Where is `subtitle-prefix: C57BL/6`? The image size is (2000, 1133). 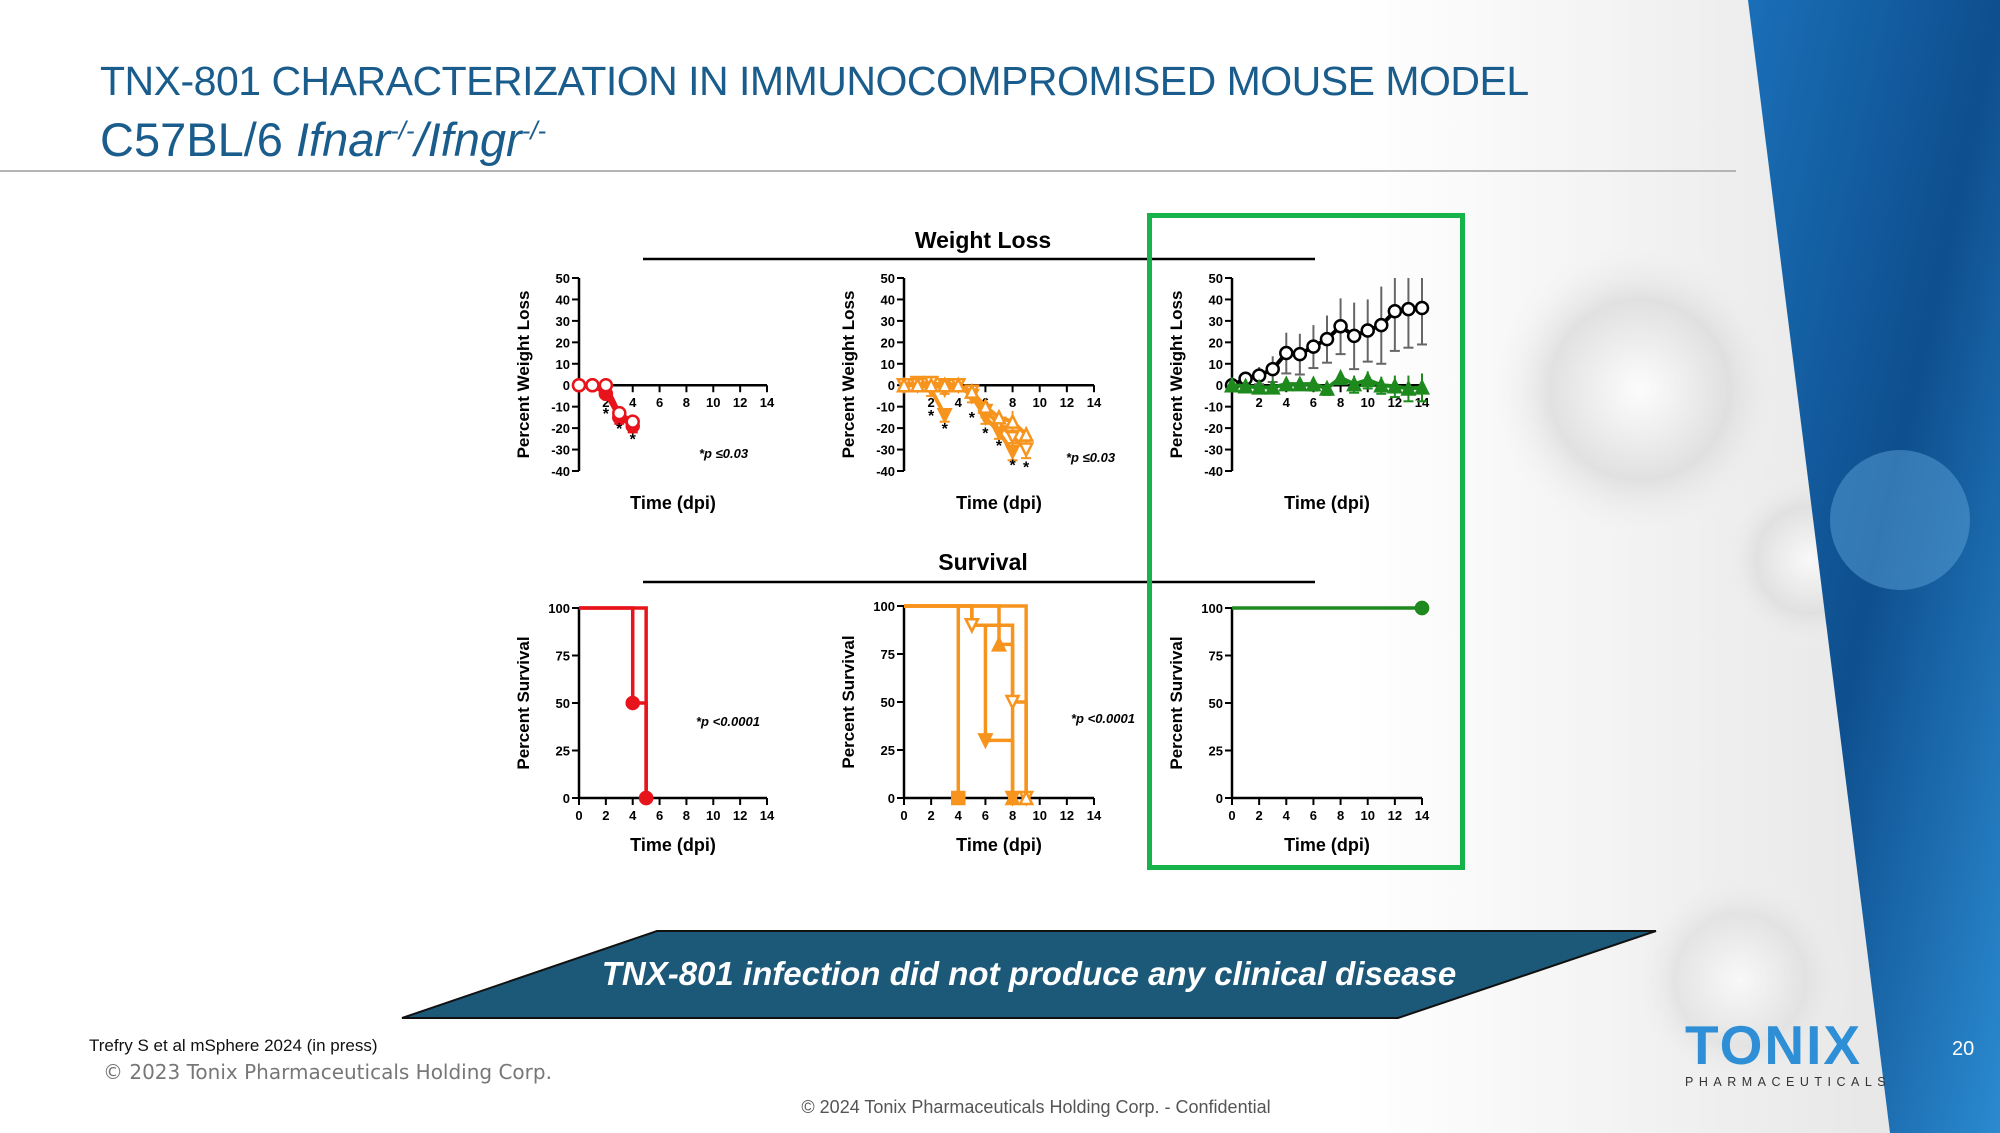
subtitle-prefix: C57BL/6 is located at coordinates (198, 139).